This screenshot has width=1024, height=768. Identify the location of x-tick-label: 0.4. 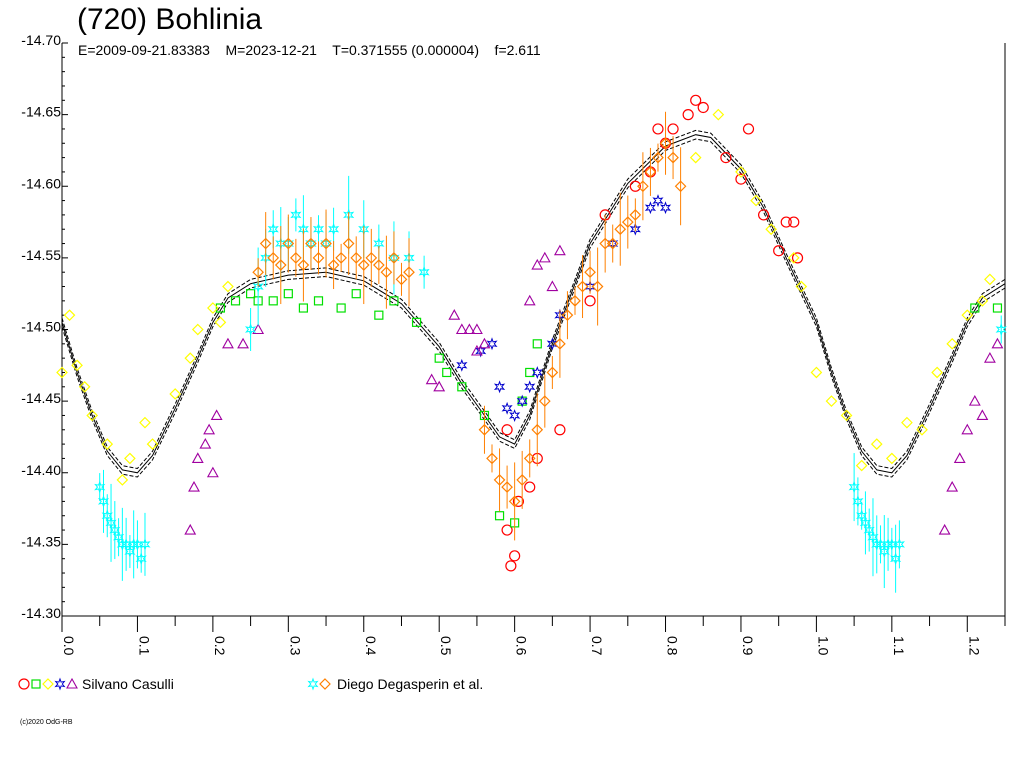
(371, 646).